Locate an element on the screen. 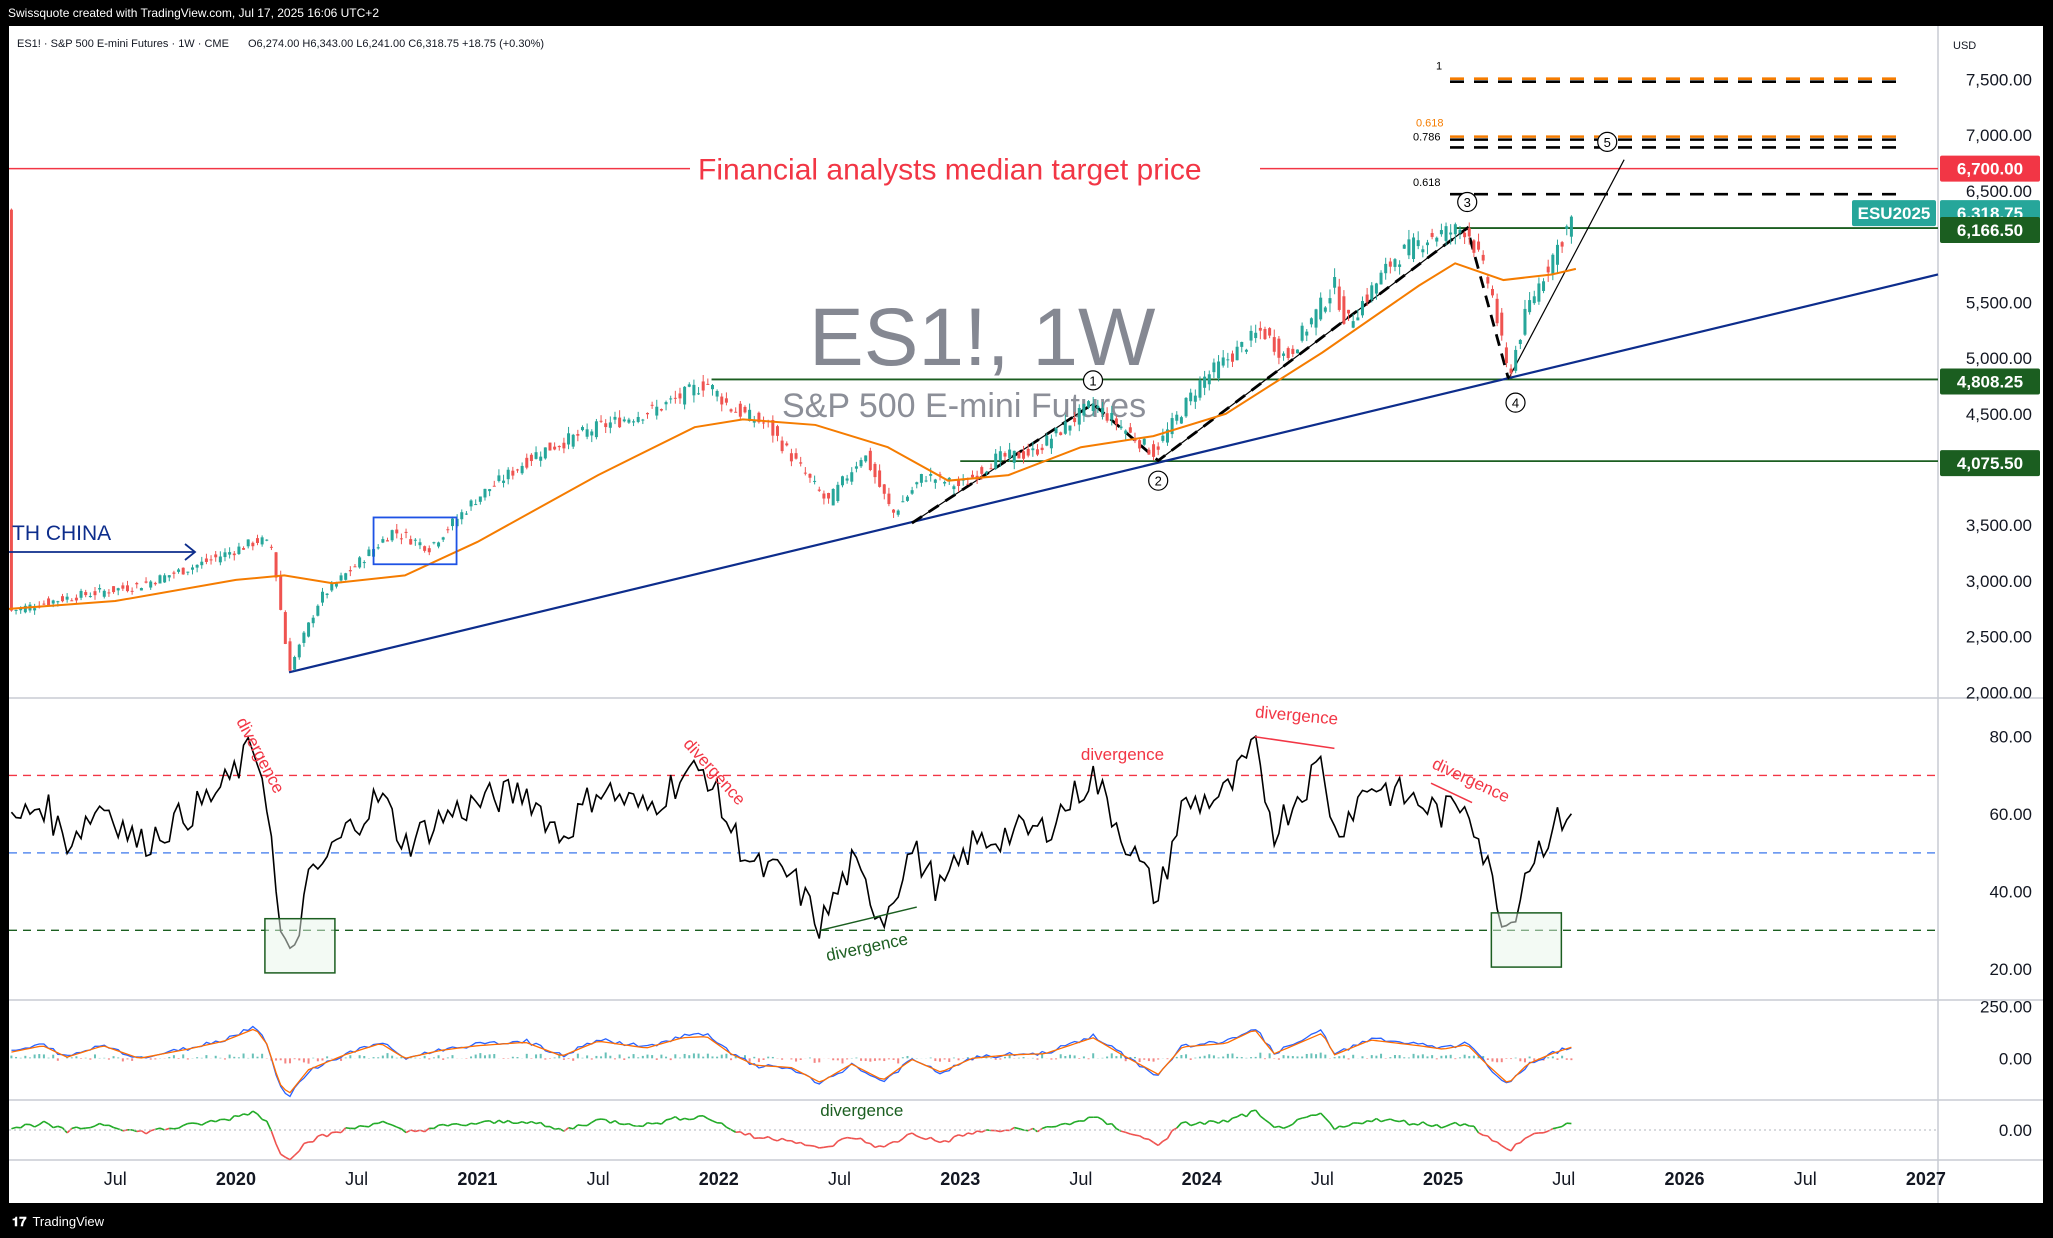 This screenshot has height=1238, width=2053. brand-text: TradingView is located at coordinates (68, 1221).